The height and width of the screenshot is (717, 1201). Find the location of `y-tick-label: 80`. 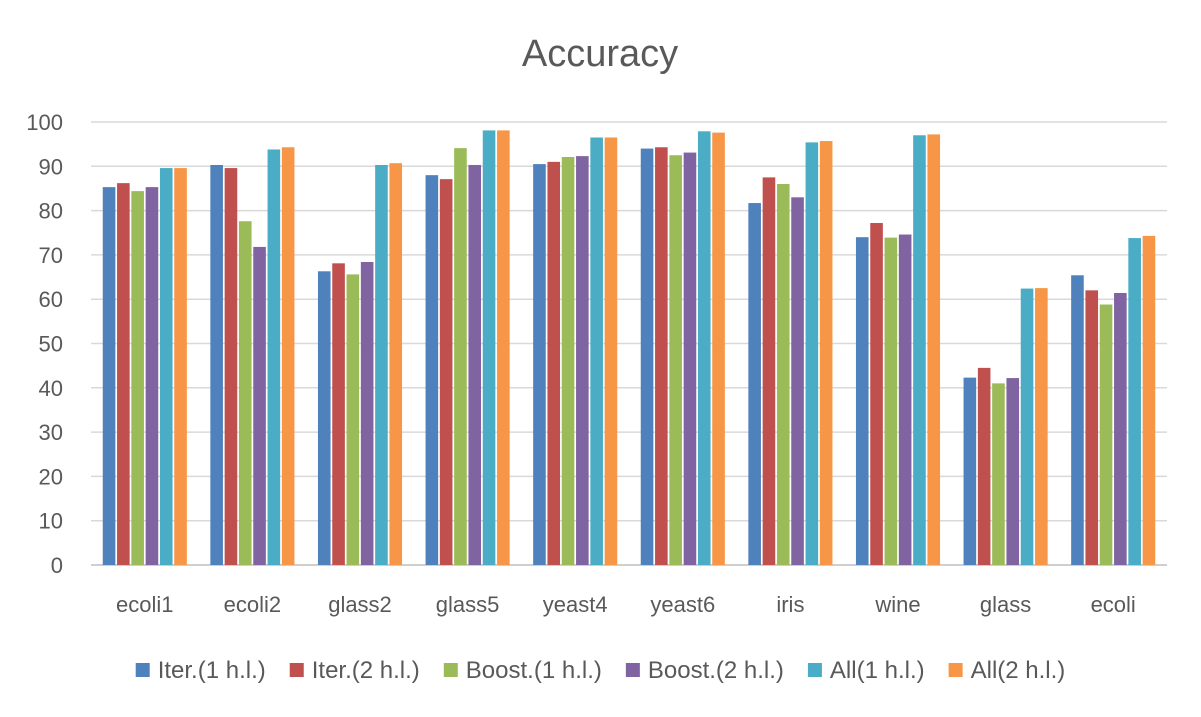

y-tick-label: 80 is located at coordinates (51, 211).